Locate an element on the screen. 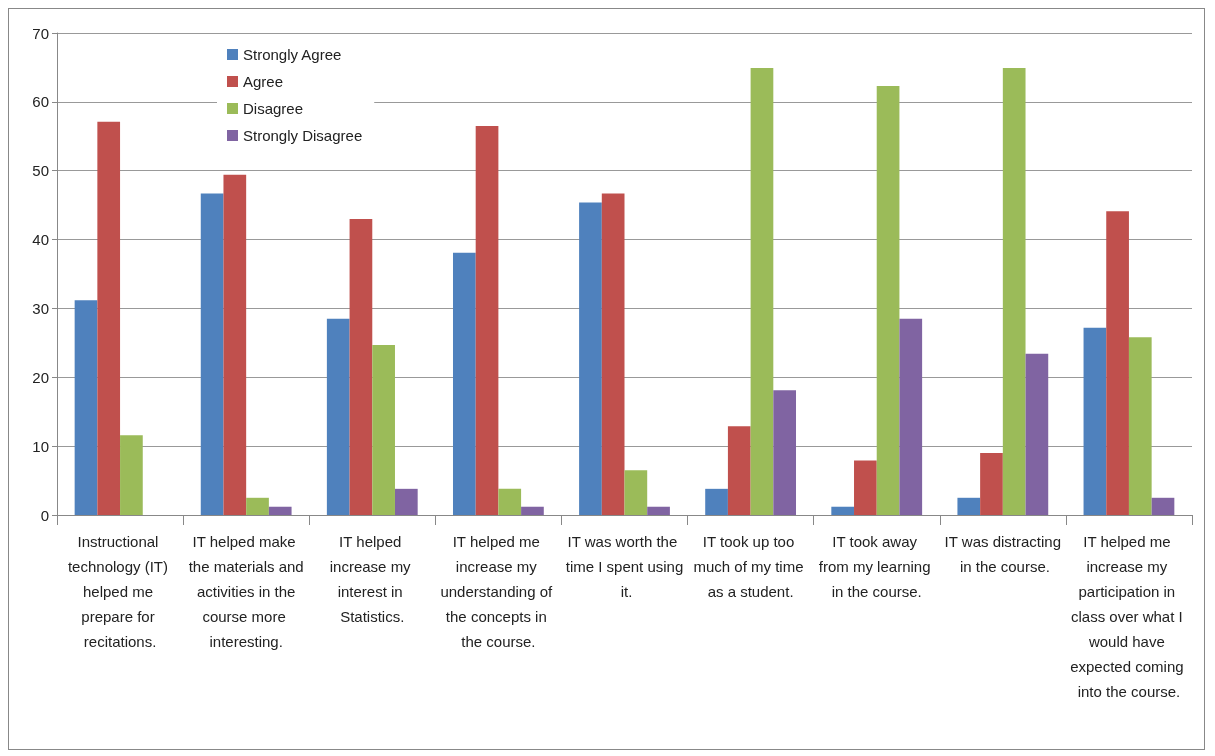  legend-label: Disagree is located at coordinates (273, 108).